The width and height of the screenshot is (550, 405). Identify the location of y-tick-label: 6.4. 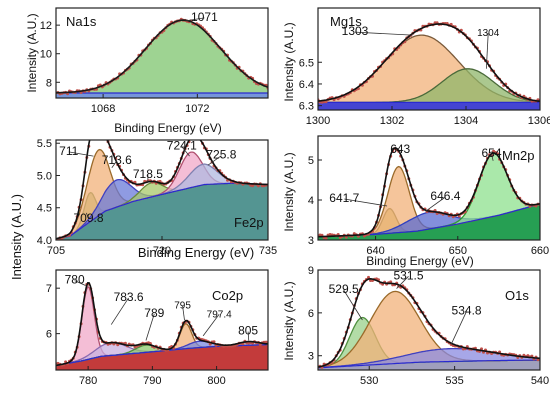
(306, 85).